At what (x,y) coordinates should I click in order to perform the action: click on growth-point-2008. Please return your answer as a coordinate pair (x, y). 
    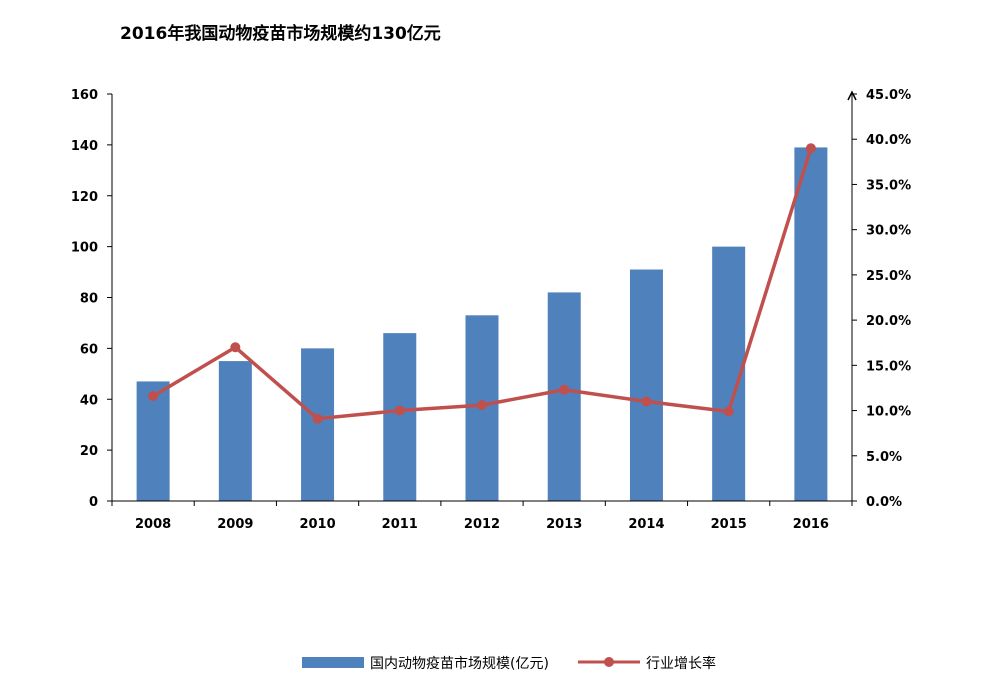
    Looking at the image, I should click on (153, 396).